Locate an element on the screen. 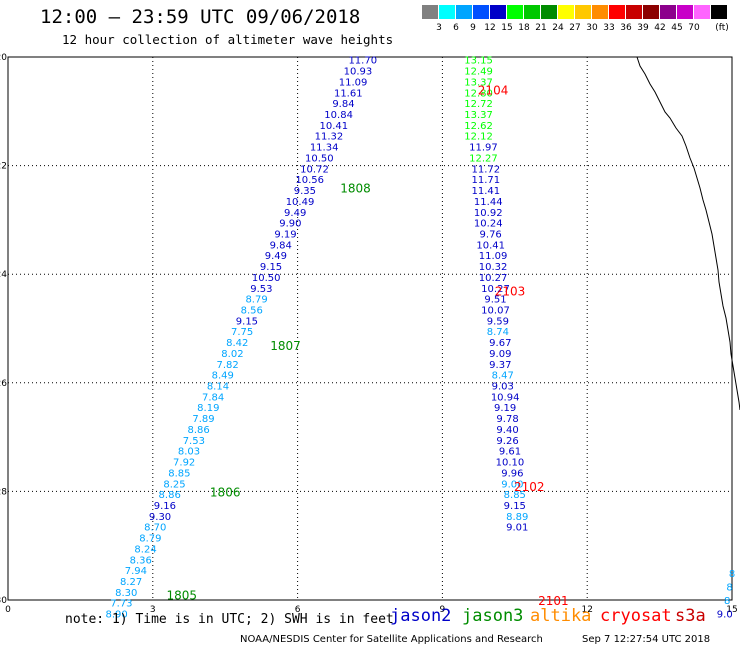 The image size is (740, 650). wave-height-label: 9.76 is located at coordinates (491, 234).